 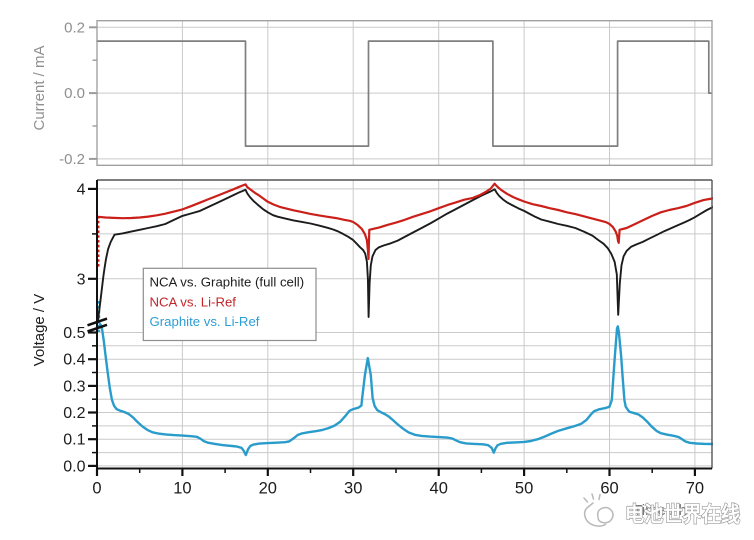 I want to click on svg-text: Voltage / V, so click(x=39, y=330).